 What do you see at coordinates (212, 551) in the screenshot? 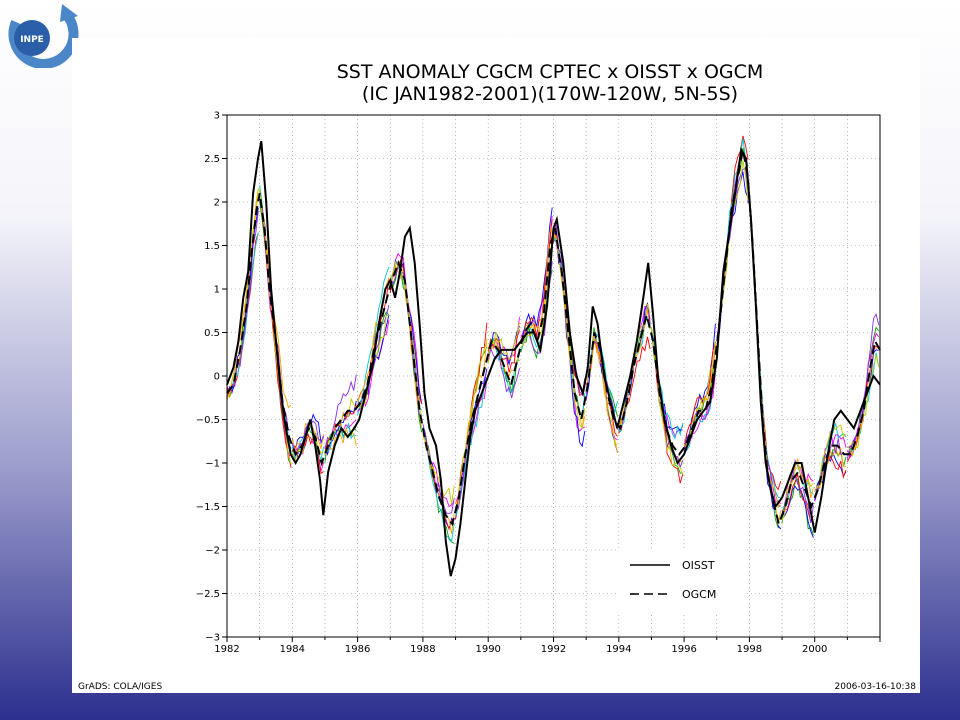
I see `y-tick-label: −2` at bounding box center [212, 551].